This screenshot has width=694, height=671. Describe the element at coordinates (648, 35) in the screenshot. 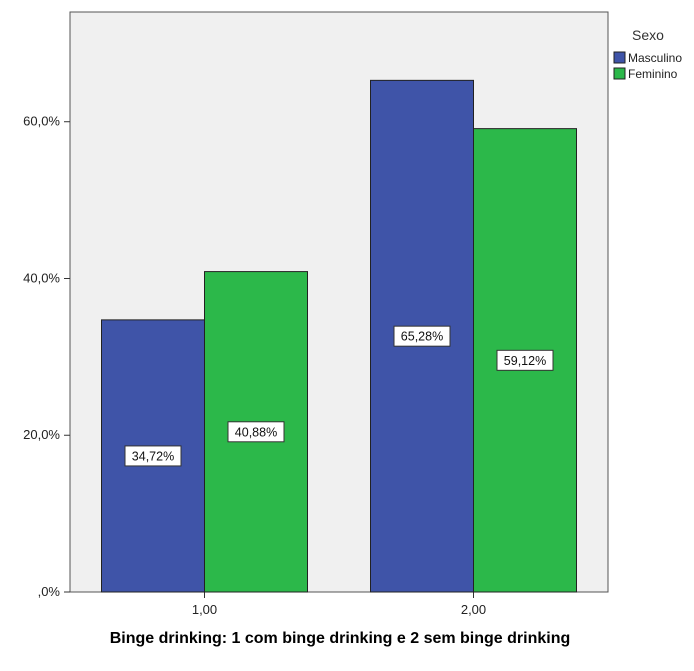

I see `legend-title: Sexo` at that location.